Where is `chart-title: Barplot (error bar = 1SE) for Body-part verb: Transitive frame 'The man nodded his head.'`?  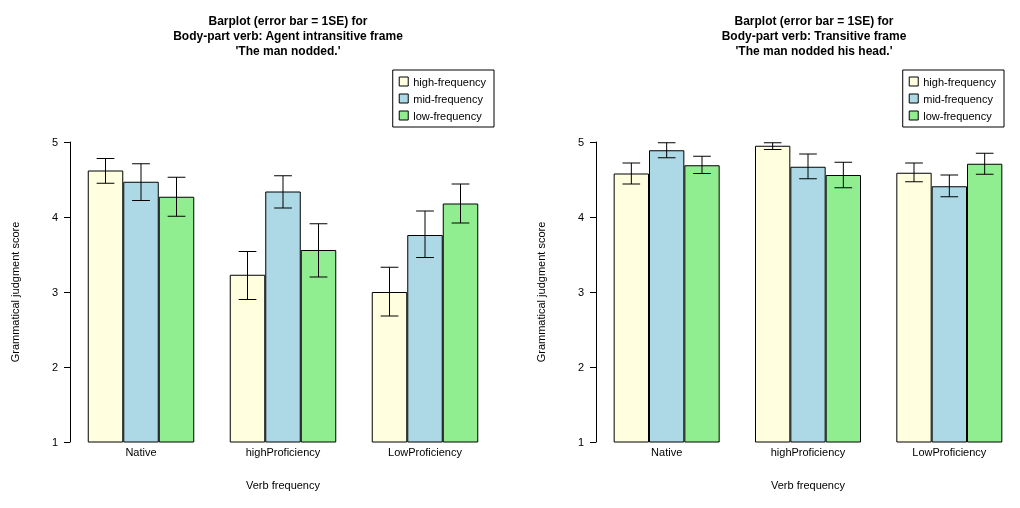
chart-title: Barplot (error bar = 1SE) for Body-part verb: Transitive frame 'The man nodded his head.' is located at coordinates (814, 35).